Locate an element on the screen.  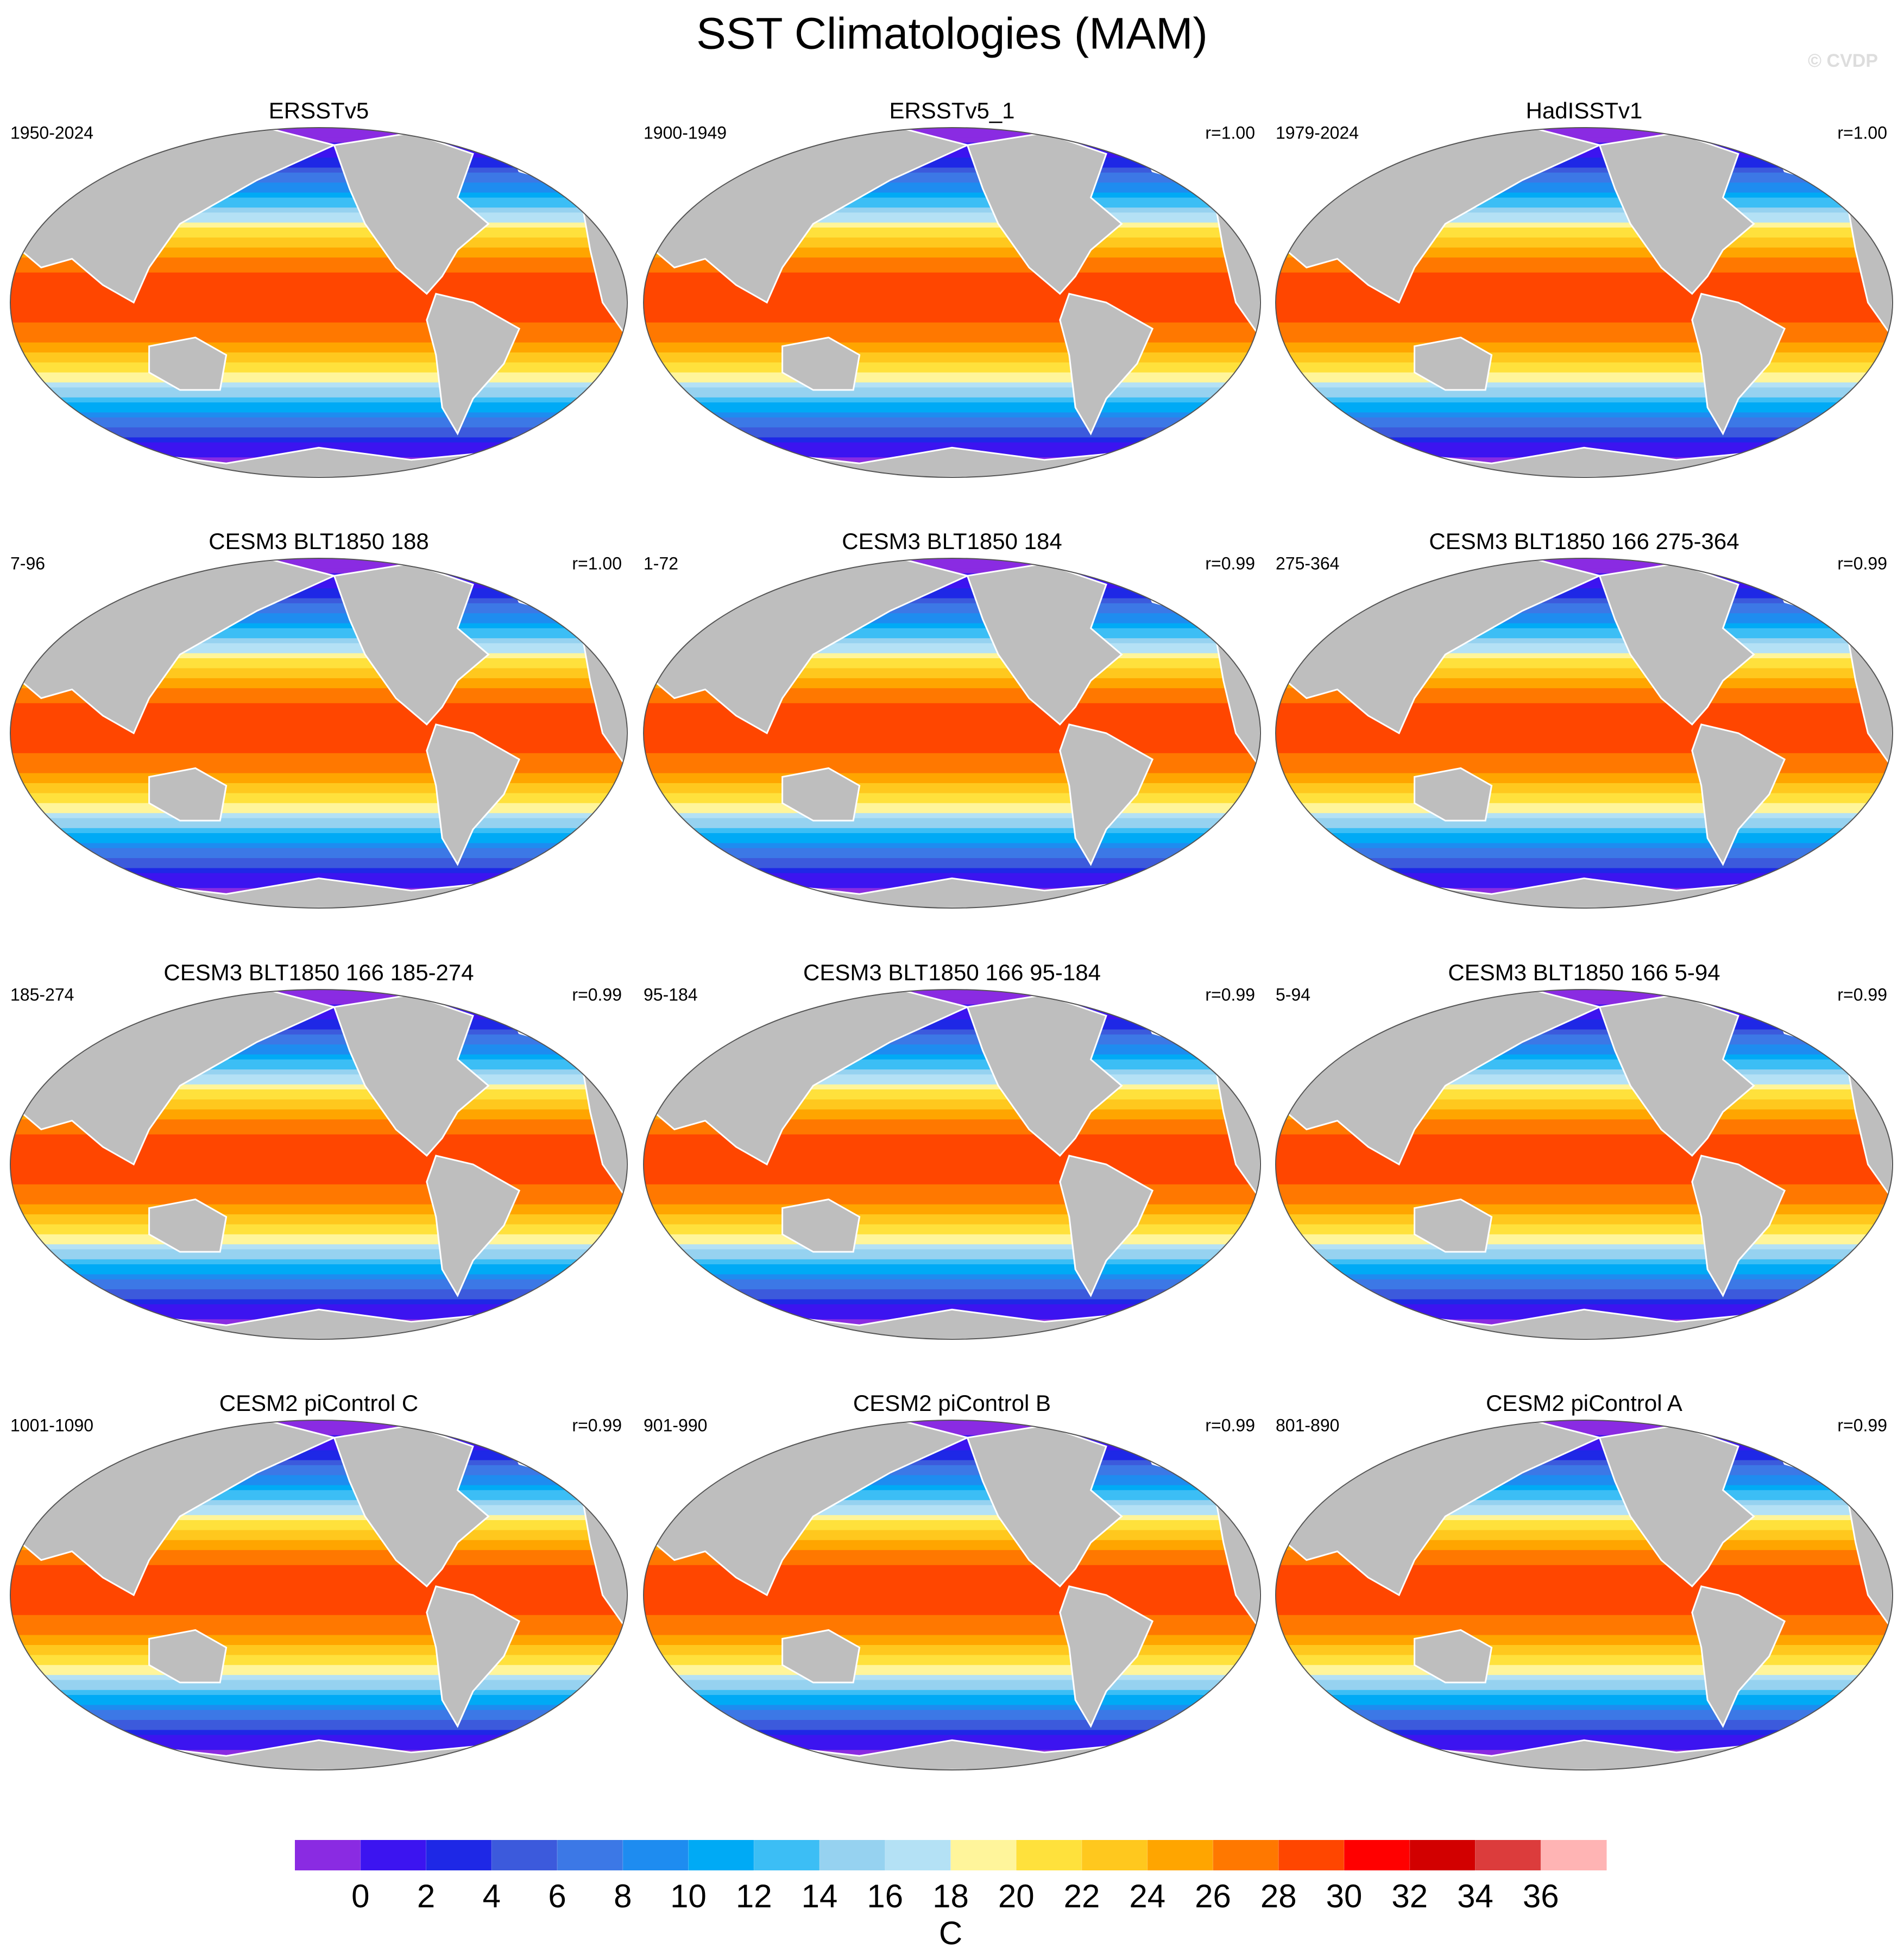
panel-title: CESM3 BLT1850 184 is located at coordinates (952, 541).